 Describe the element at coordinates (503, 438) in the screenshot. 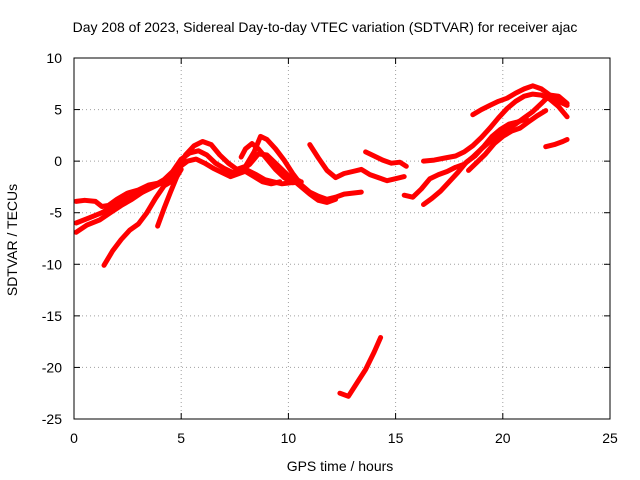

I see `x-tick-label: 20` at that location.